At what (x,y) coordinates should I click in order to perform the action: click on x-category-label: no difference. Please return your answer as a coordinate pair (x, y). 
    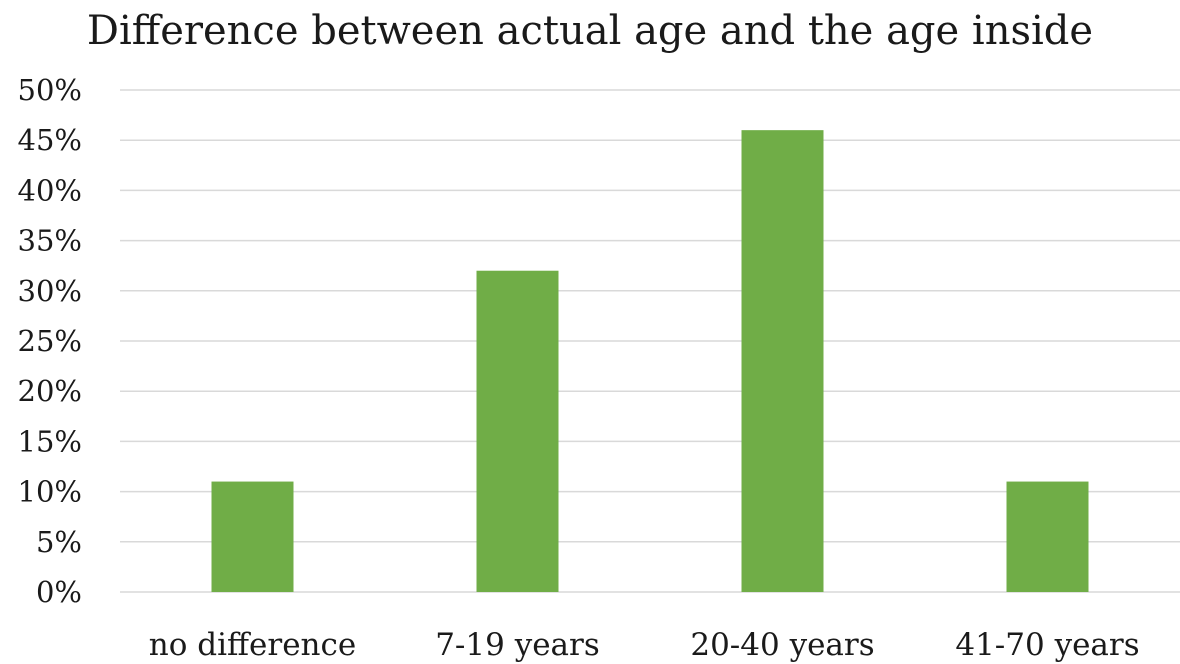
    Looking at the image, I should click on (252, 645).